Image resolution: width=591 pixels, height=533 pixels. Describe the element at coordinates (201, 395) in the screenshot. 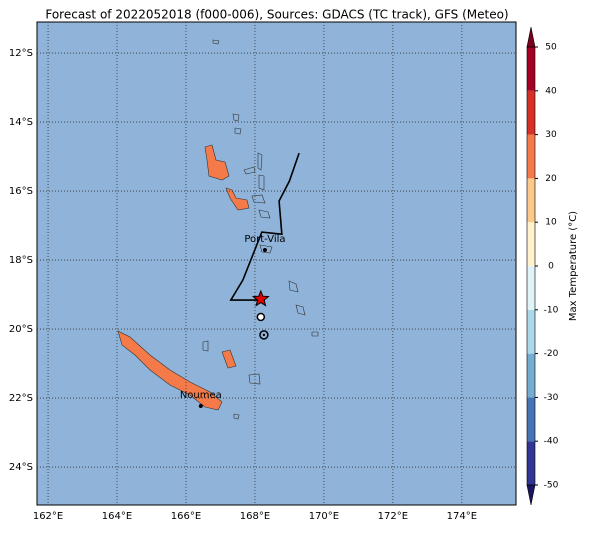

I see `city-label: Noumea` at that location.